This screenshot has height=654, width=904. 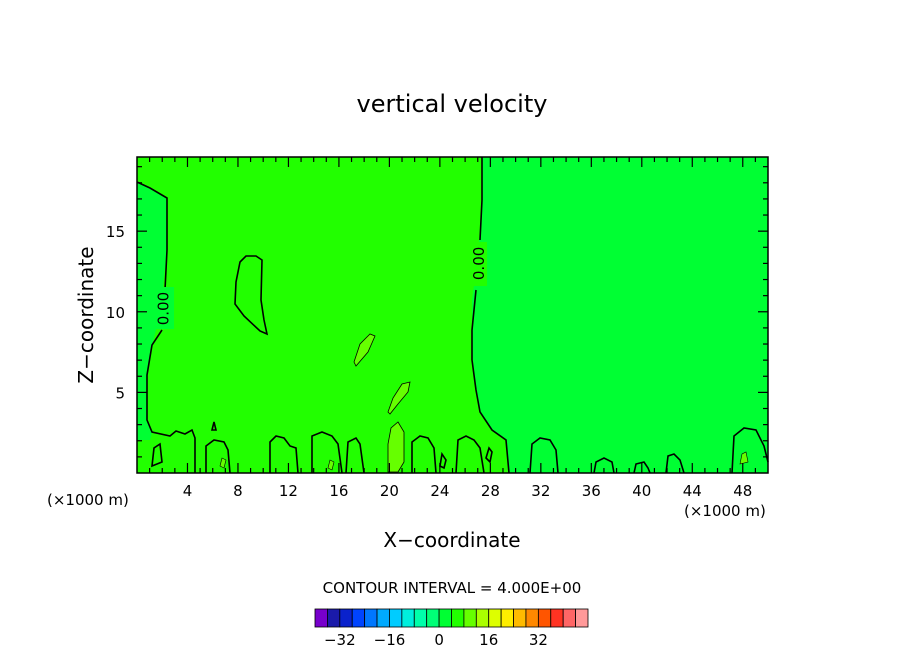 I want to click on zero-contour-right, so click(x=490, y=315).